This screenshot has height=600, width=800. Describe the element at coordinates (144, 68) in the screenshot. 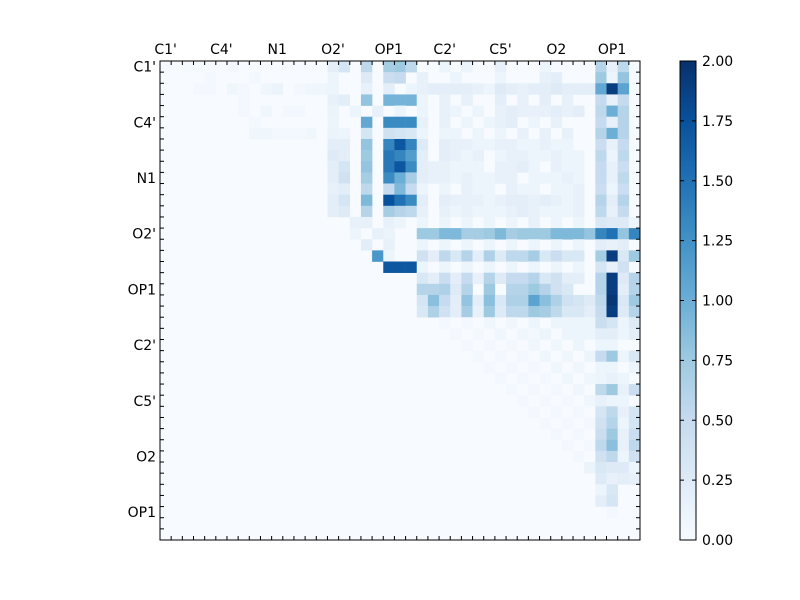

I see `y-tick-label: C1'` at that location.